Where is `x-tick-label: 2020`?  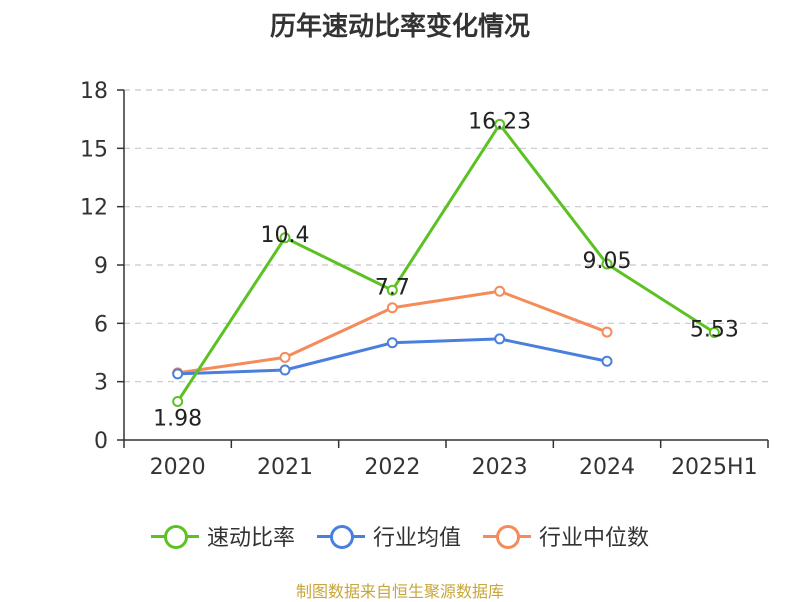
x-tick-label: 2020 is located at coordinates (178, 467).